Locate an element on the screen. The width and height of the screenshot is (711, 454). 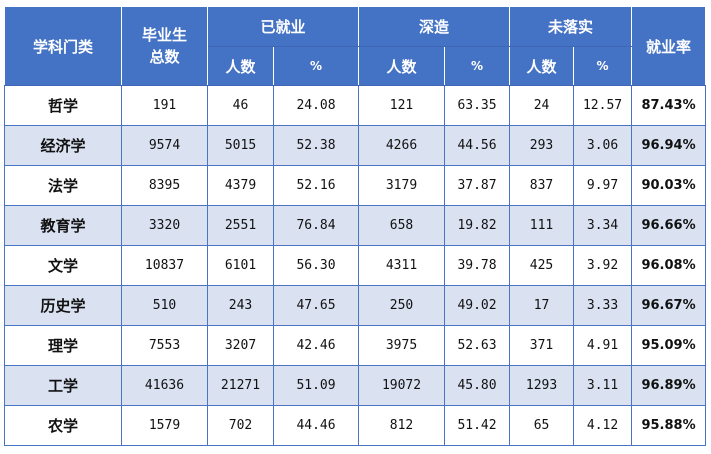
cell-unplaced-percent: 3.33 is located at coordinates (603, 305).